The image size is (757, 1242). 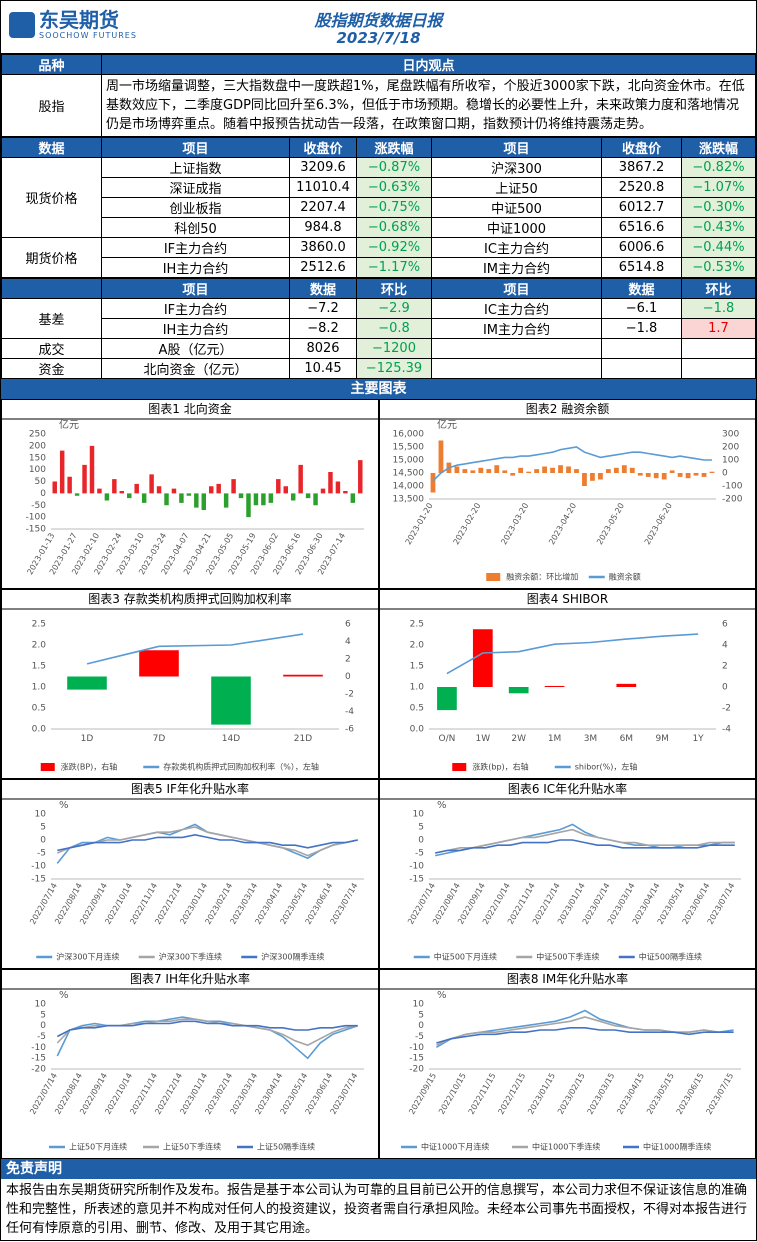 What do you see at coordinates (195, 227) in the screenshot?
I see `cell: 科创50` at bounding box center [195, 227].